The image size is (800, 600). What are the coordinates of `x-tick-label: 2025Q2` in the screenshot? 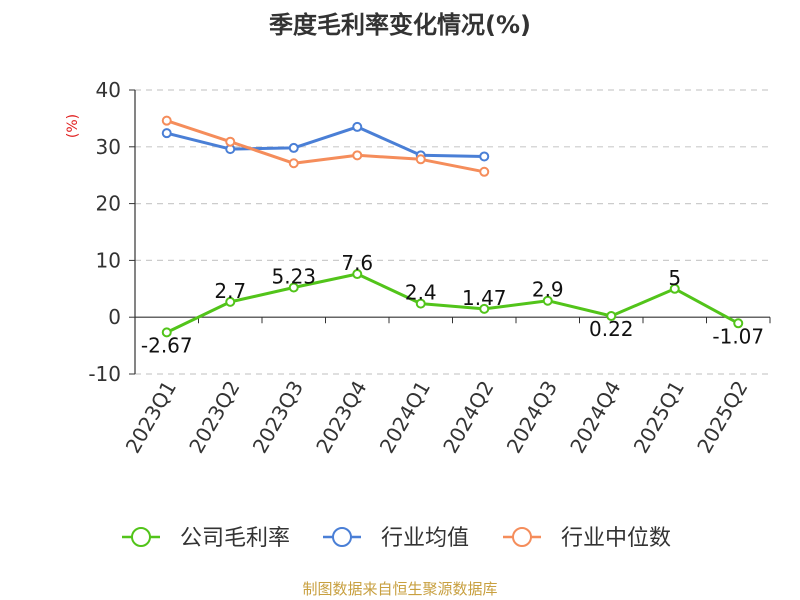 It's located at (722, 417).